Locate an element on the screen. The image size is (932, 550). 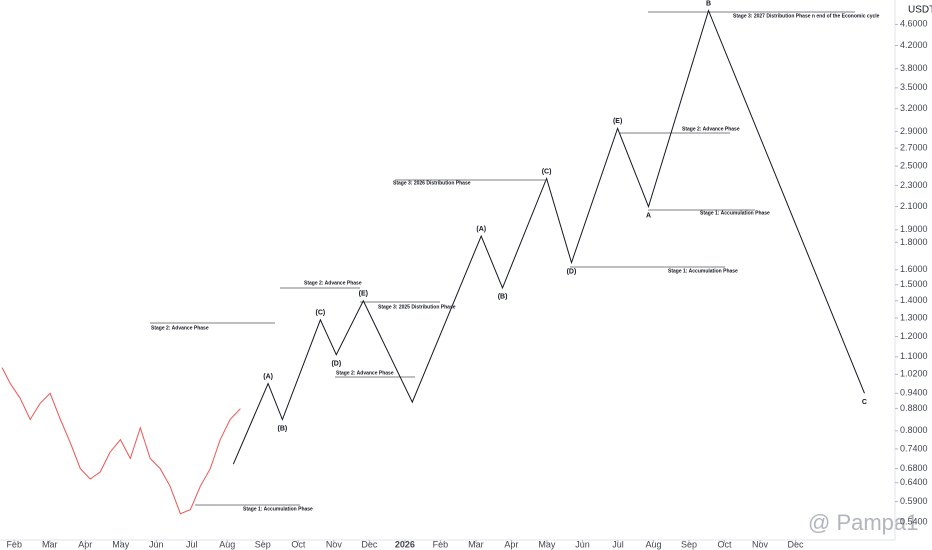
watermark: @ Pampa1 is located at coordinates (863, 522).